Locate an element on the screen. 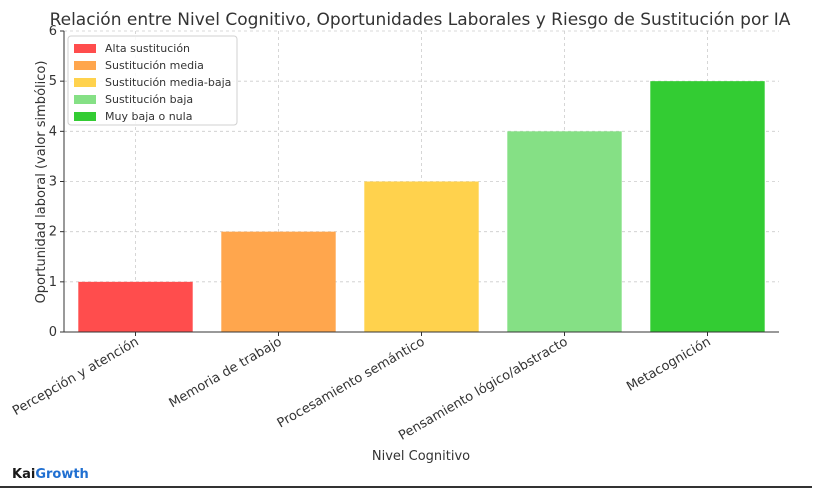 Image resolution: width=815 pixels, height=493 pixels. x-tick-label: Procesamiento semántico is located at coordinates (351, 382).